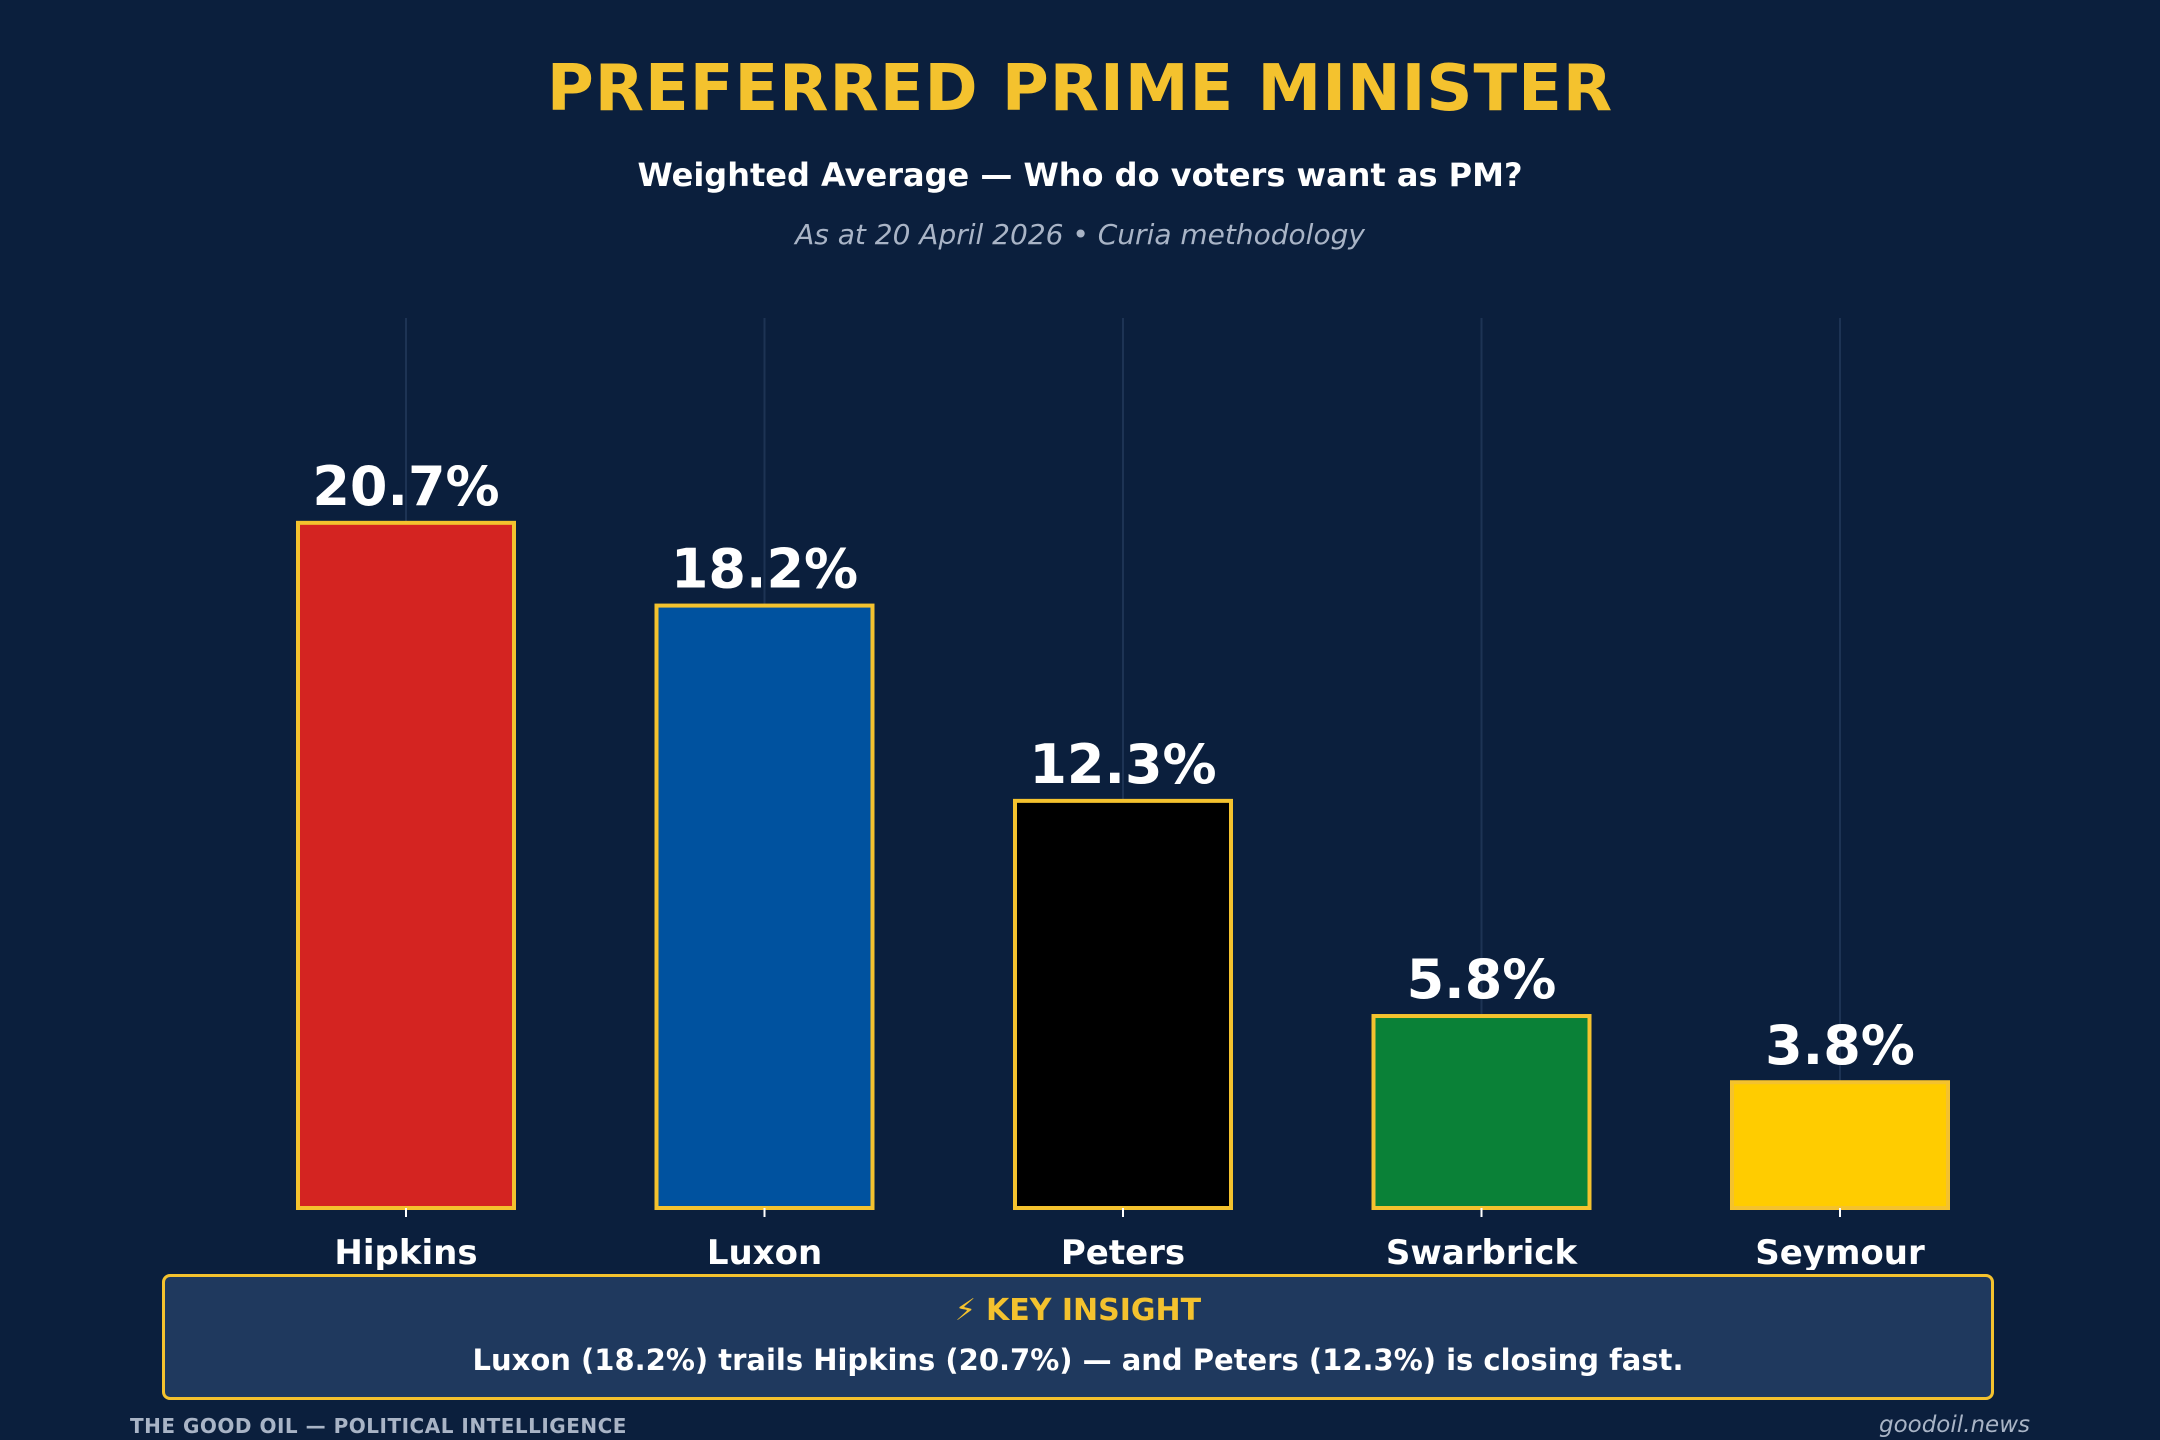 The image size is (2160, 1440). What do you see at coordinates (1840, 1145) in the screenshot?
I see `bar-seymour` at bounding box center [1840, 1145].